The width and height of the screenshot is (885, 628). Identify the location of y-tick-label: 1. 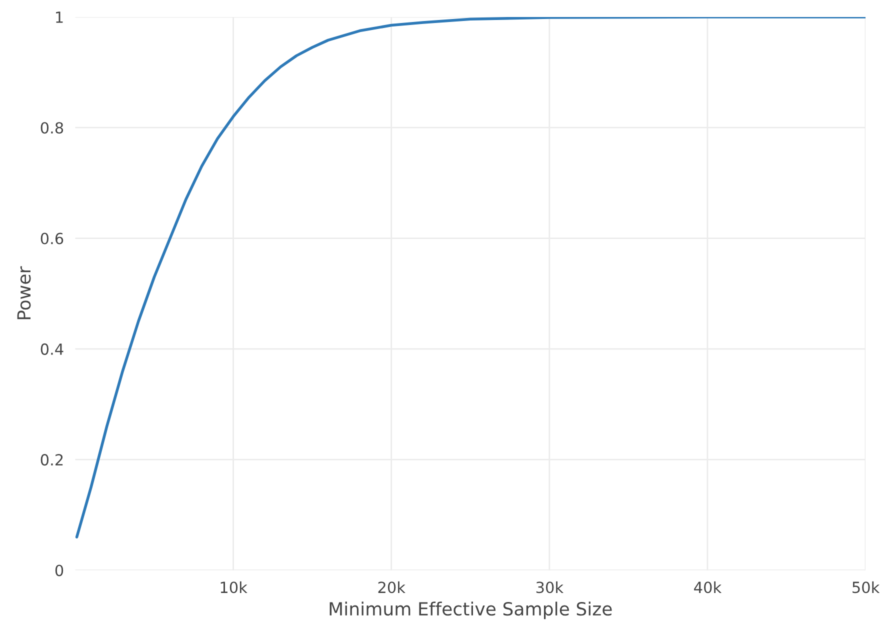
(59, 17).